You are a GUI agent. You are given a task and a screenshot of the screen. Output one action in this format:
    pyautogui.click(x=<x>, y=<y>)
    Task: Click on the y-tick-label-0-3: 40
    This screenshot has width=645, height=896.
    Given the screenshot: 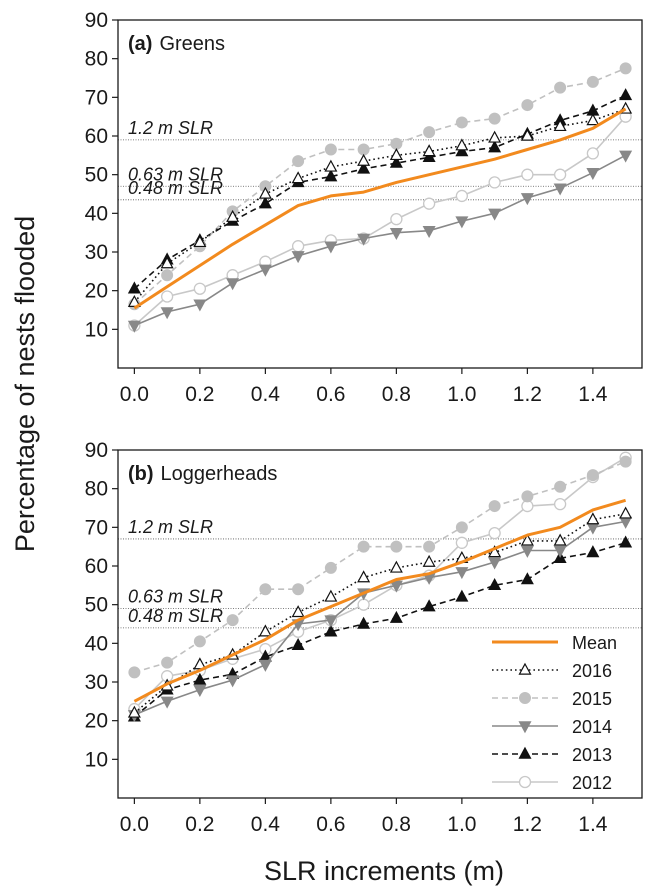 What is the action you would take?
    pyautogui.click(x=96, y=213)
    